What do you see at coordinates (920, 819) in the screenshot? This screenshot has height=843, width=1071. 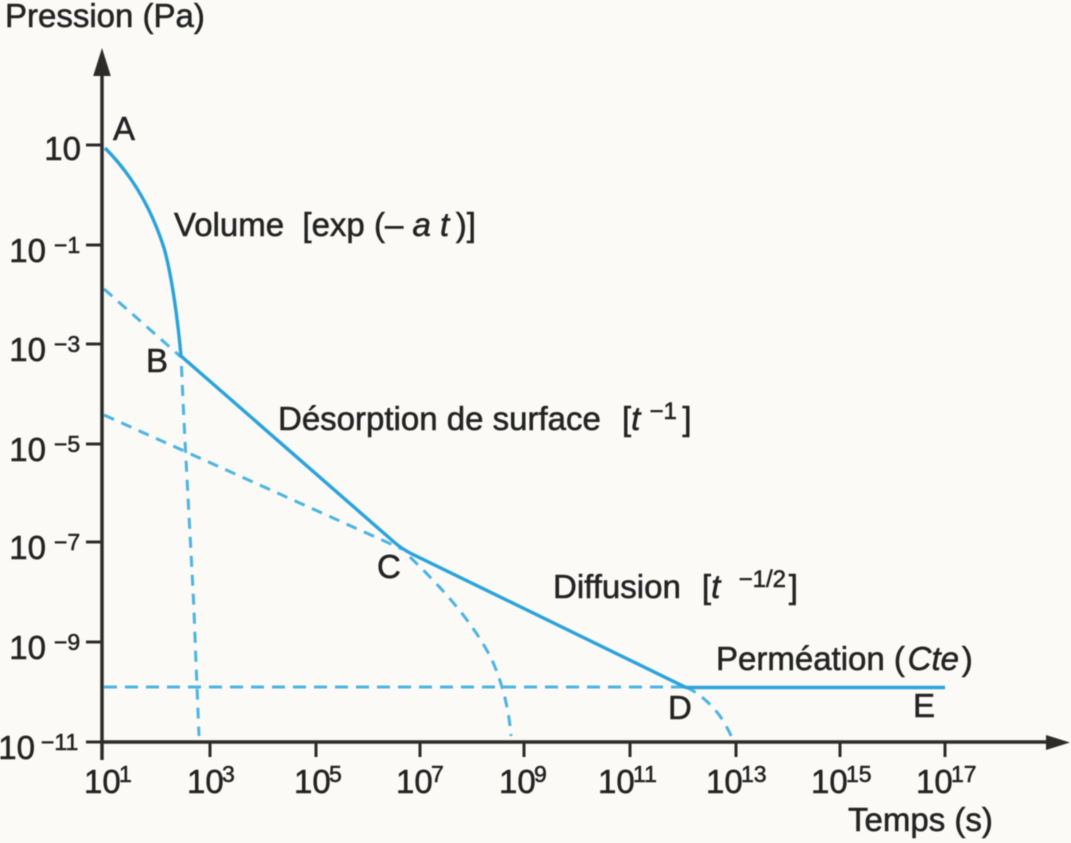 I see `svg-text: Temps (s)` at bounding box center [920, 819].